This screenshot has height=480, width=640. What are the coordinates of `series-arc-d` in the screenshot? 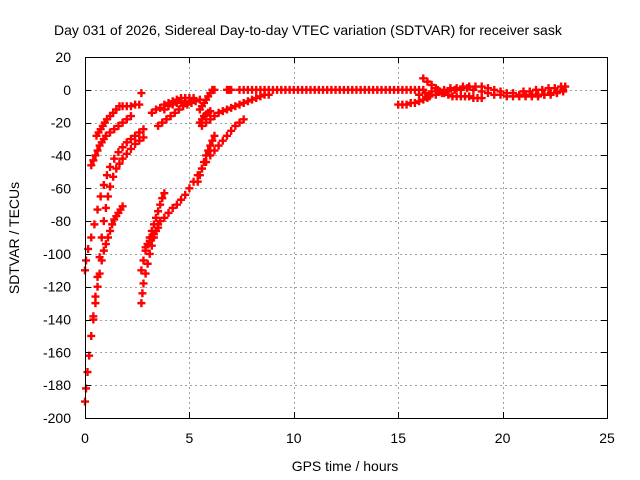 It's located at (118, 120).